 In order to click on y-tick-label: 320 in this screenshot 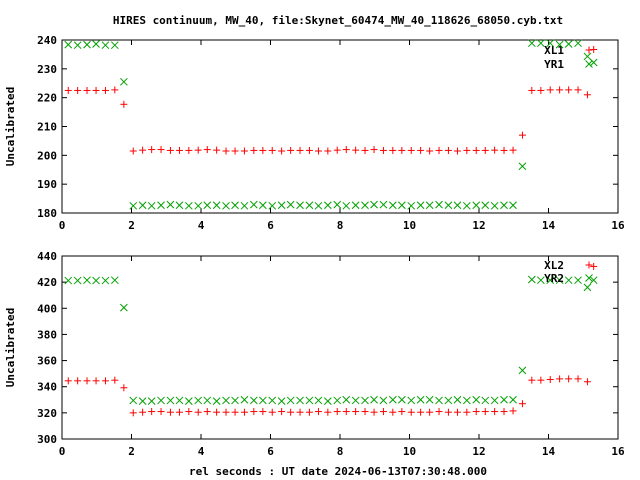, I will do `click(47, 413)`.